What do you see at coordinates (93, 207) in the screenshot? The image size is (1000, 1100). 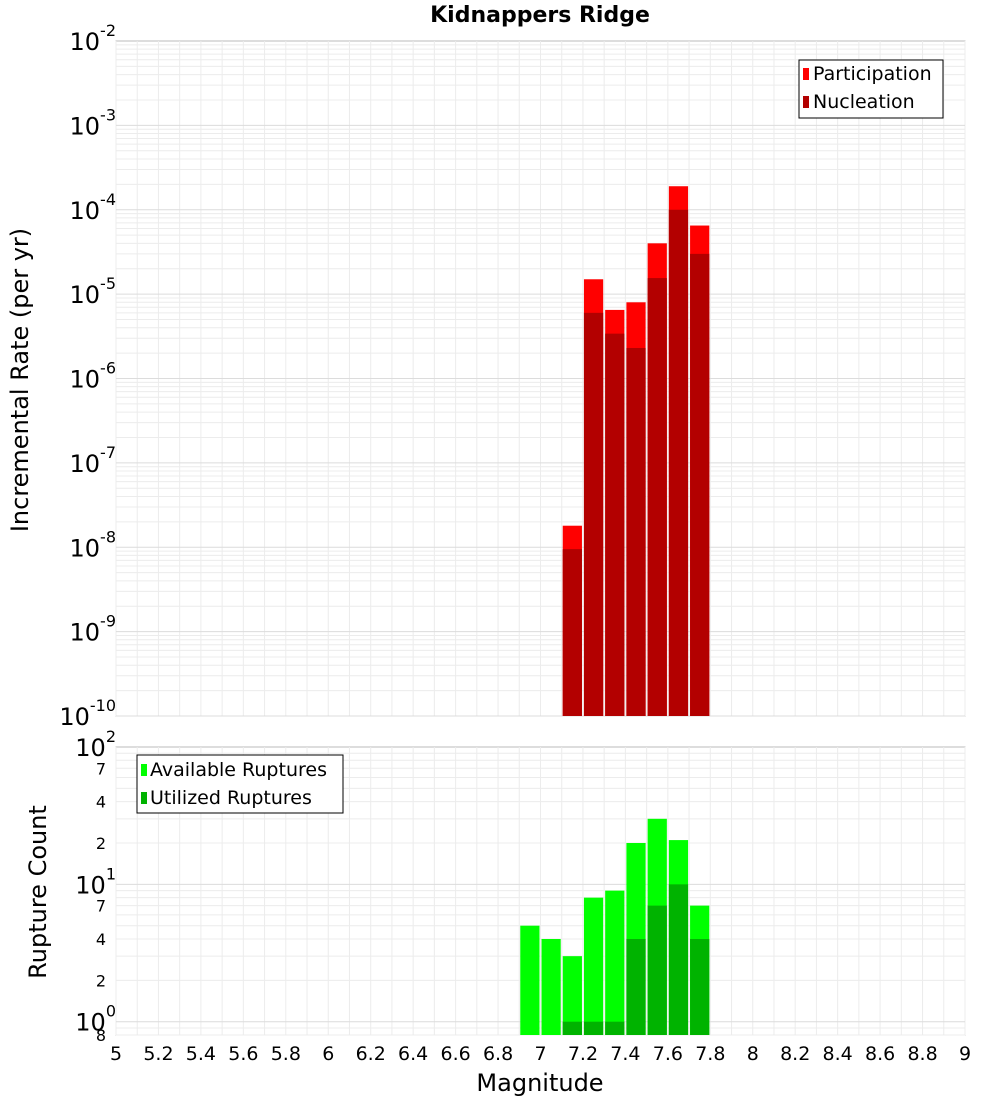 I see `rate-y-tick-label: 10⁻⁴` at bounding box center [93, 207].